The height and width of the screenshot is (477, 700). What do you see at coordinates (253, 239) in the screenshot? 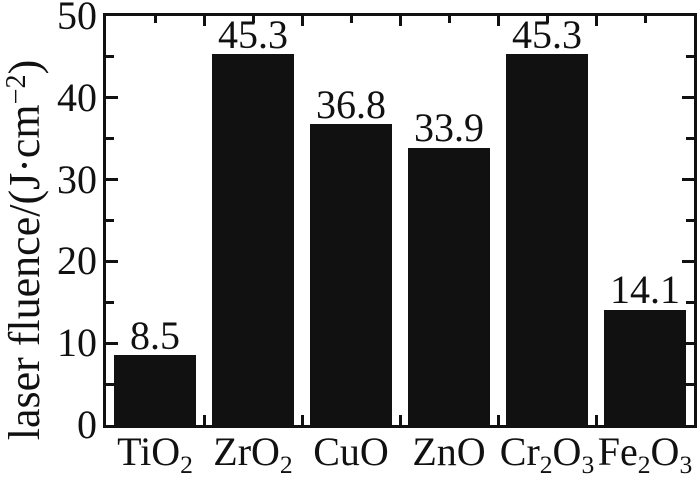
I see `bar-ZrO2` at bounding box center [253, 239].